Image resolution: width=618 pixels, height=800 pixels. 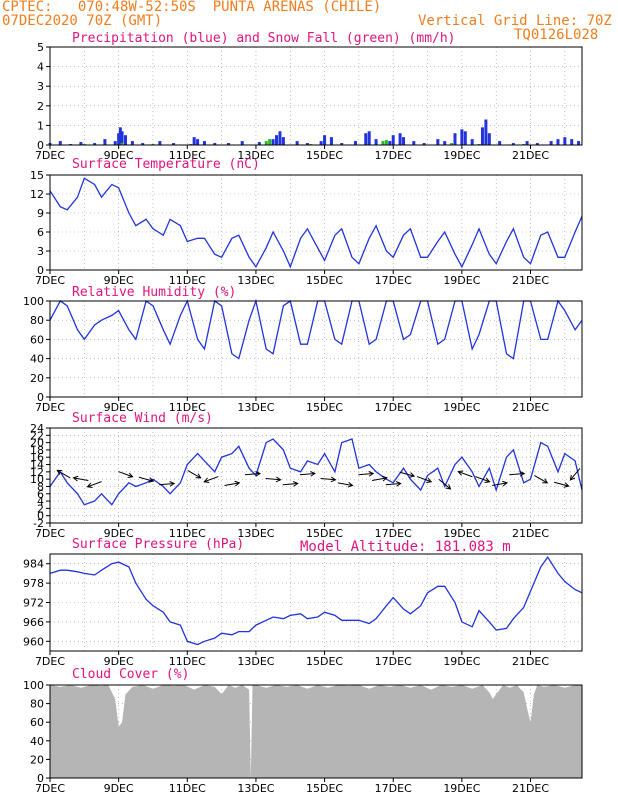 What do you see at coordinates (515, 21) in the screenshot?
I see `vertical-grid-label: Vertical Grid Line: 70Z` at bounding box center [515, 21].